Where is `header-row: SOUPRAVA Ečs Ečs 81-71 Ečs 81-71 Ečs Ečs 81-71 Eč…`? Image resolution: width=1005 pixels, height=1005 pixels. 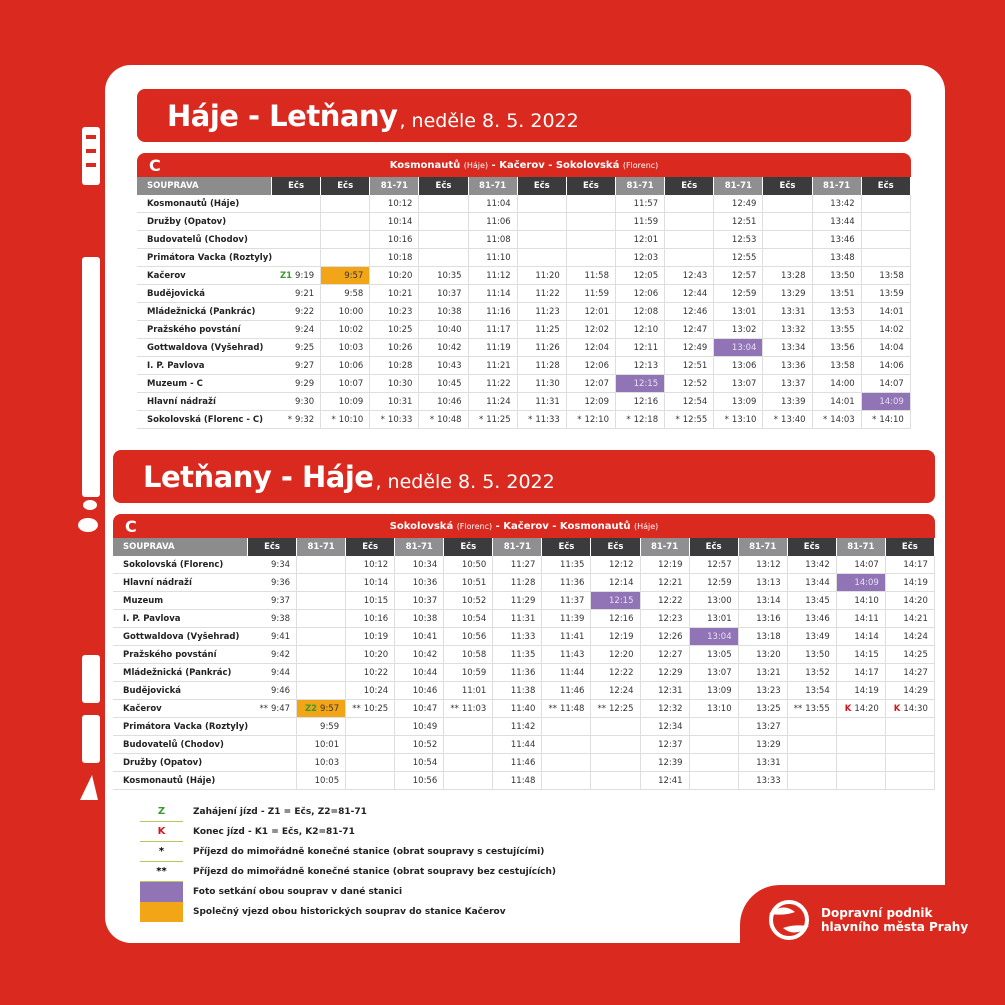 header-row: SOUPRAVA Ečs Ečs 81-71 Ečs 81-71 Ečs Ečs 81-71 Eč… is located at coordinates (524, 186).